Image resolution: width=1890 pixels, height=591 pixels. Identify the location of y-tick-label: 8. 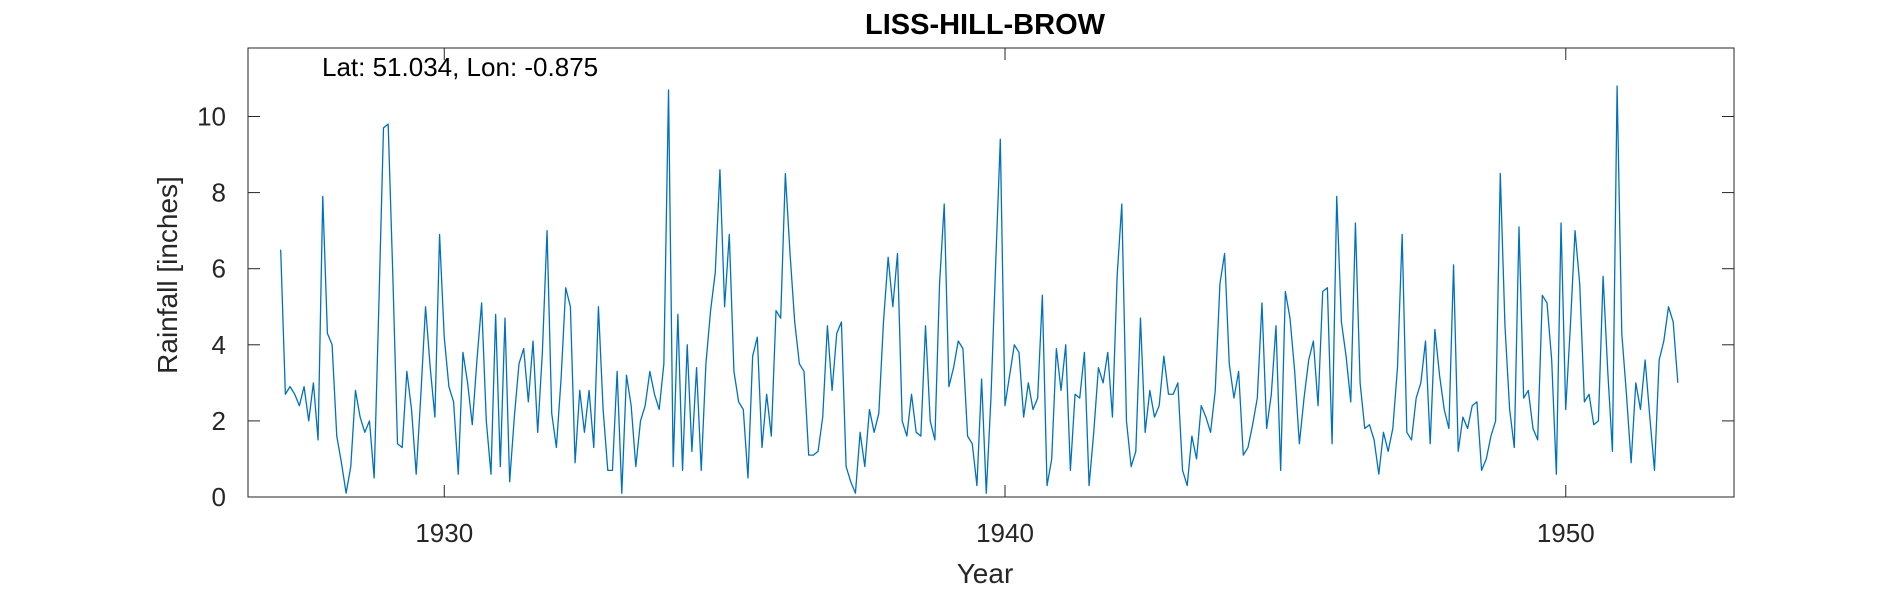
(219, 193).